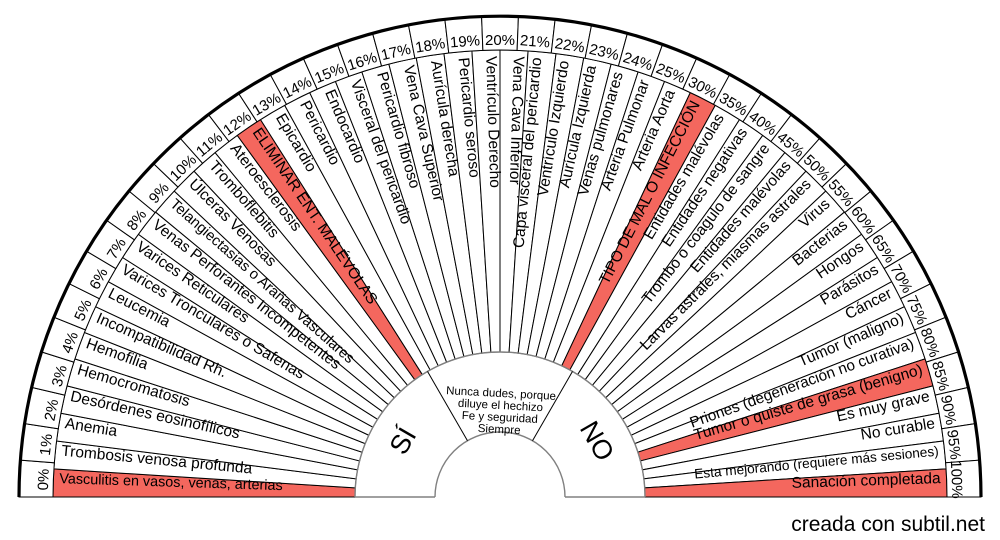  Describe the element at coordinates (501, 406) in the screenshot. I see `center-message-line: diluye el hechizo` at that location.